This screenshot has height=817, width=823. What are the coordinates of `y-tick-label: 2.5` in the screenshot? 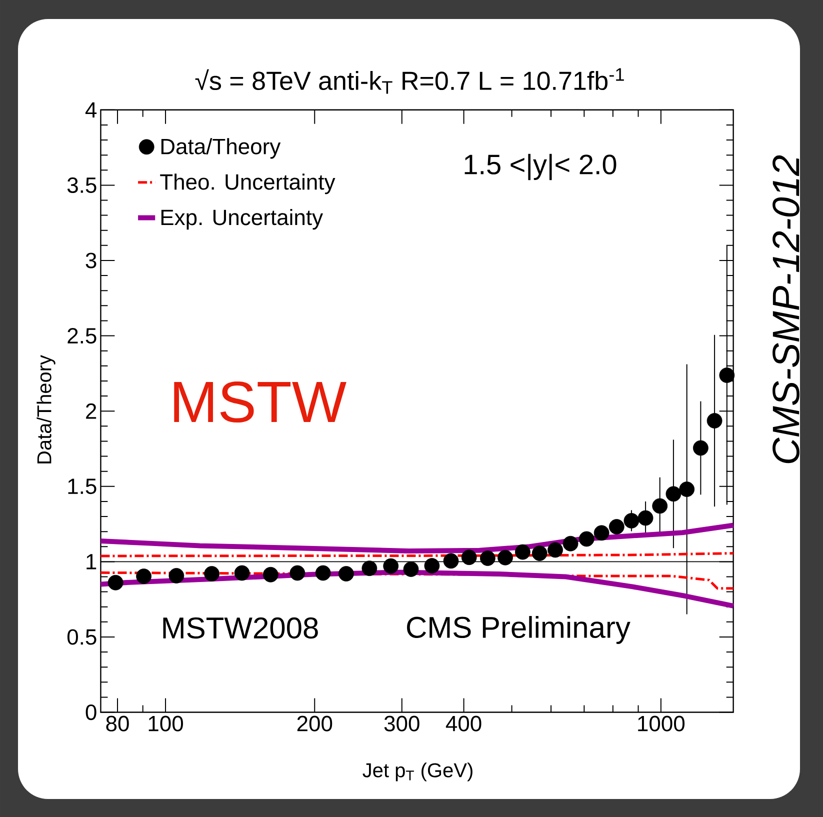 It's located at (82, 336).